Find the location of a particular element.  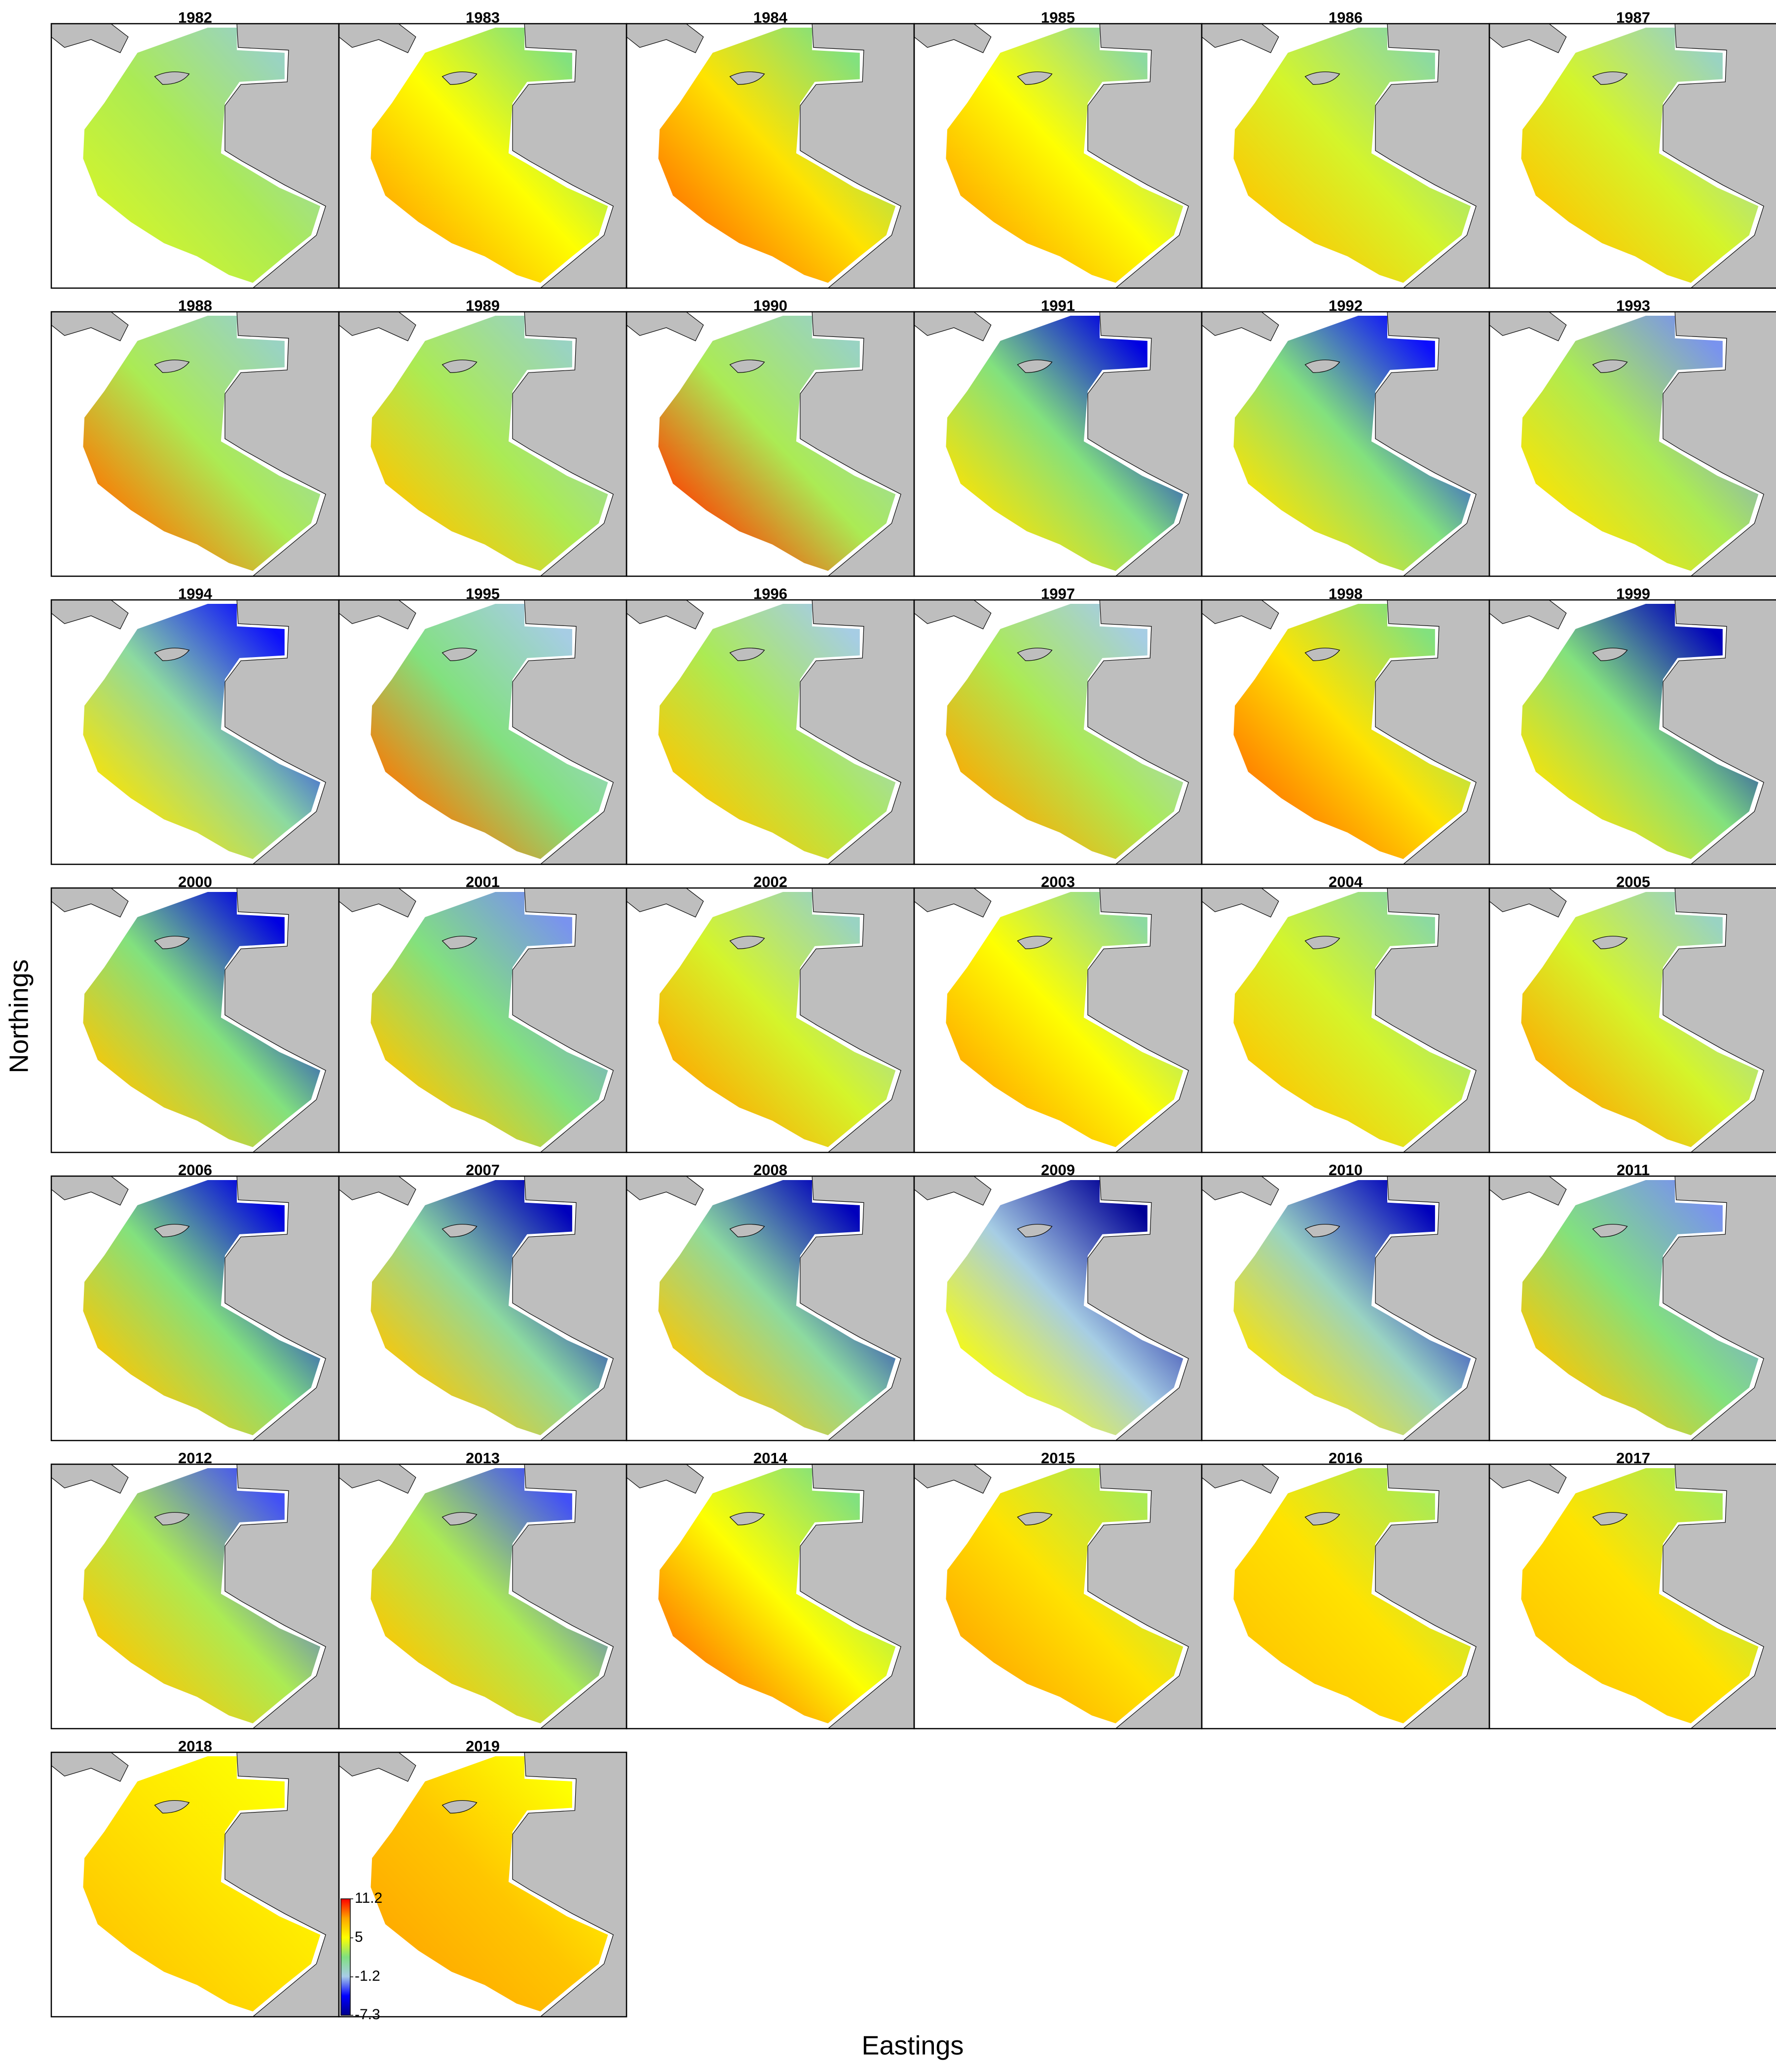

panel-year: 1999 is located at coordinates (1633, 594).